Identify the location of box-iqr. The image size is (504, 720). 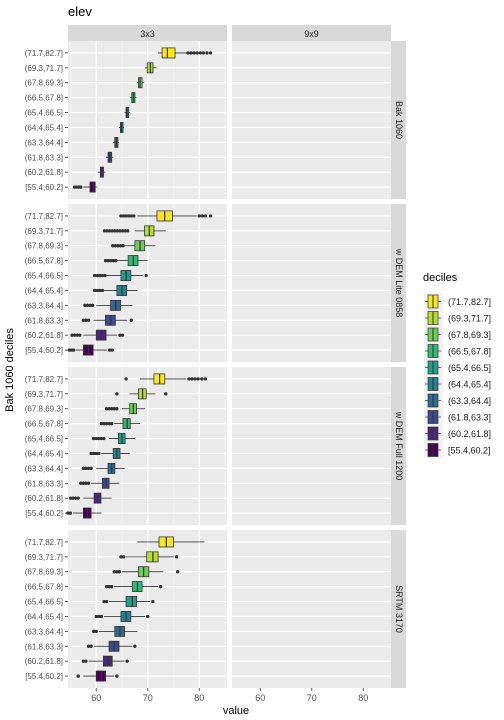
(131, 601).